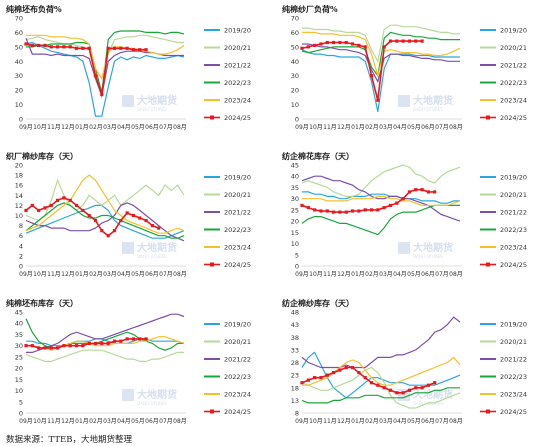 The height and width of the screenshot is (446, 550). What do you see at coordinates (295, 325) in the screenshot?
I see `y-tick-label: 43` at bounding box center [295, 325].